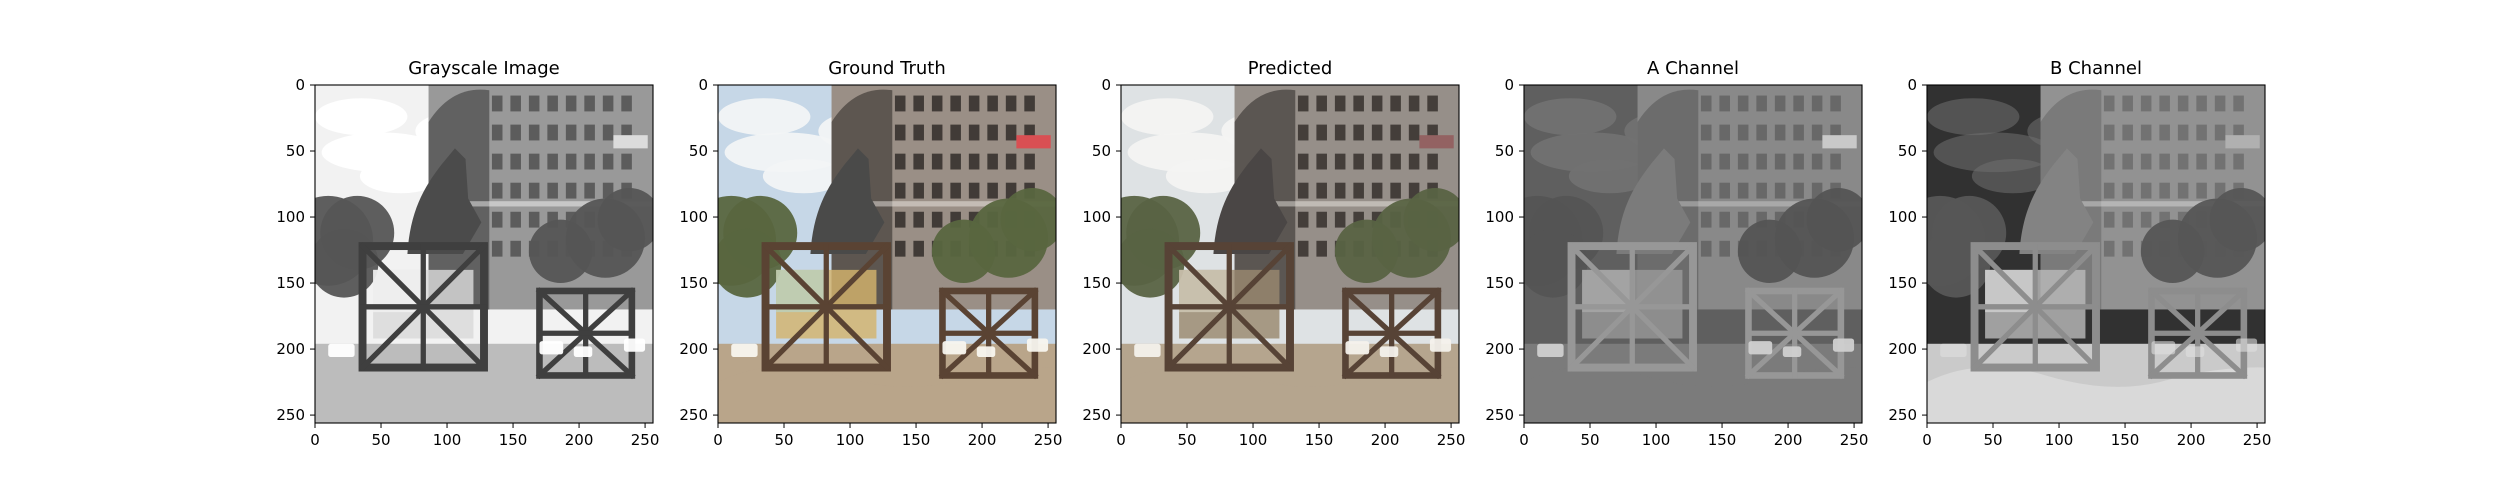 The height and width of the screenshot is (500, 2500). What do you see at coordinates (1693, 68) in the screenshot?
I see `panel-title: A Channel` at bounding box center [1693, 68].